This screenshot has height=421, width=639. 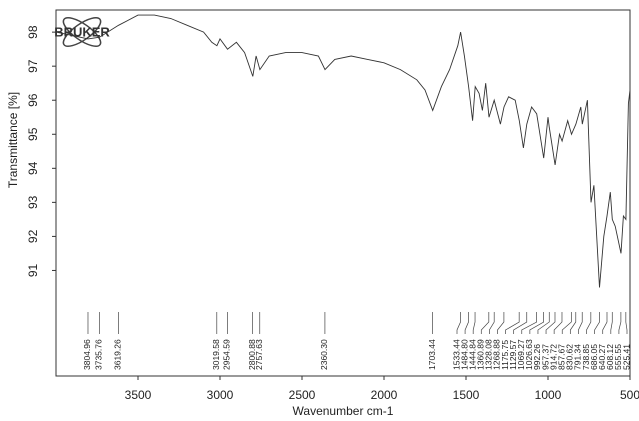 I want to click on x-tick-label: 3000, so click(x=220, y=395).